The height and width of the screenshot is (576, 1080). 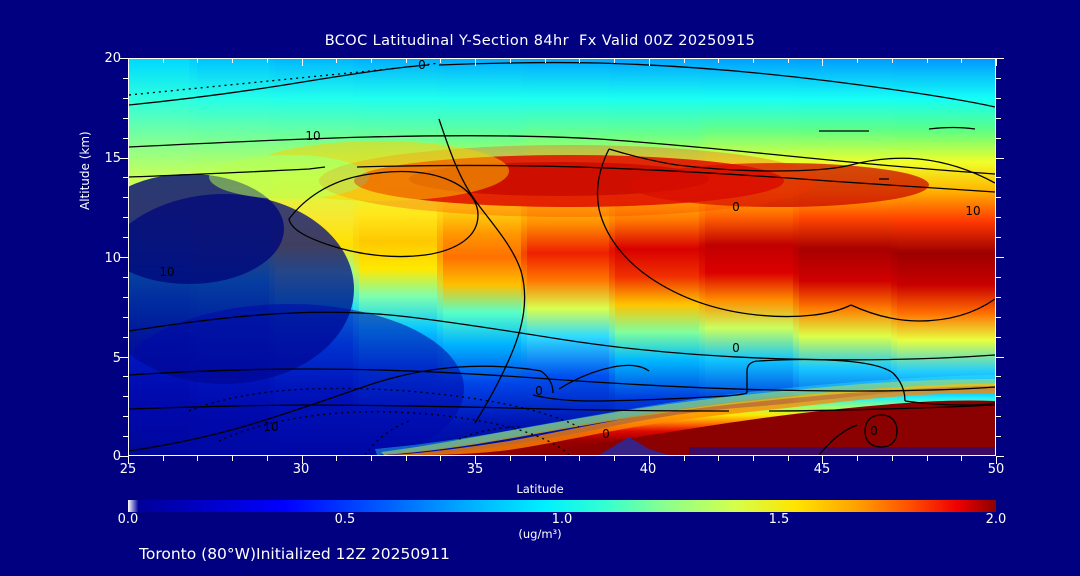 I want to click on colorbar-tick-1: 0.5, so click(x=345, y=519).